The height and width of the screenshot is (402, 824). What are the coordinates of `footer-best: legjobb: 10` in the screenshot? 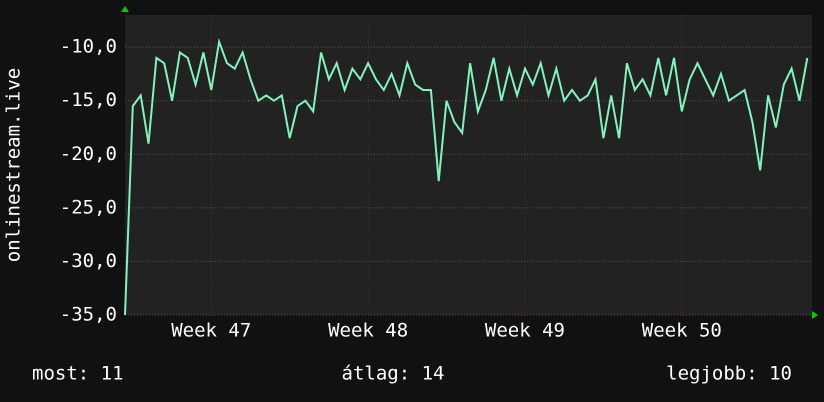 It's located at (729, 374).